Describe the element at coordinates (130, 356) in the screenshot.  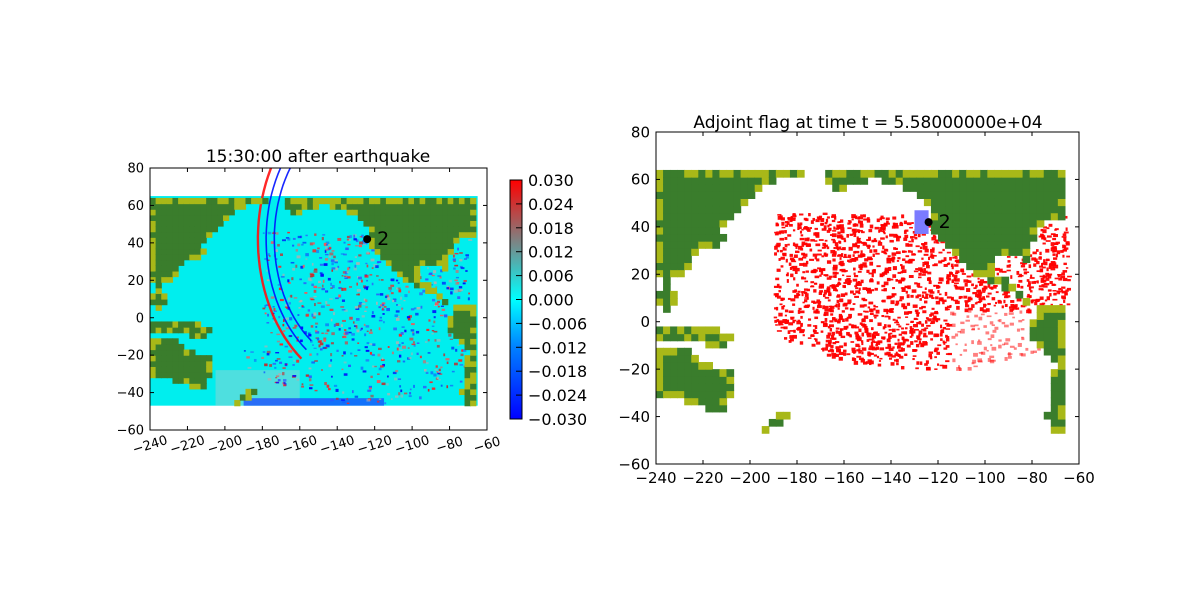
I see `y-tick-label: −20` at that location.